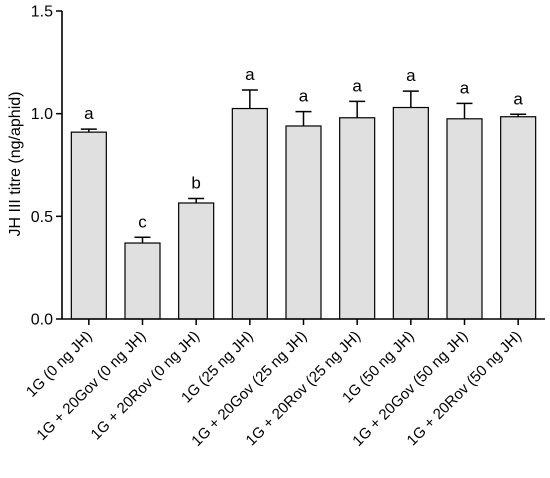 The image size is (550, 478). What do you see at coordinates (15, 164) in the screenshot?
I see `y-axis-title: JH III titre (ng/aphid)` at bounding box center [15, 164].